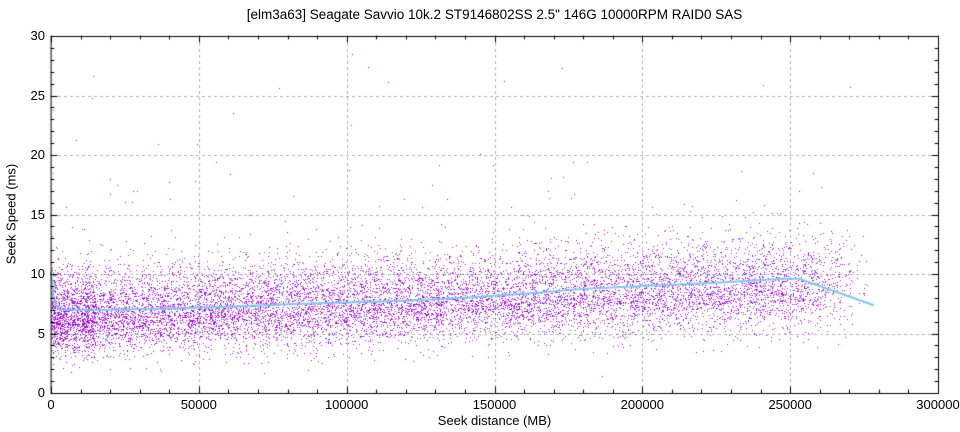  Describe the element at coordinates (938, 404) in the screenshot. I see `x-tick-label: 300000` at that location.